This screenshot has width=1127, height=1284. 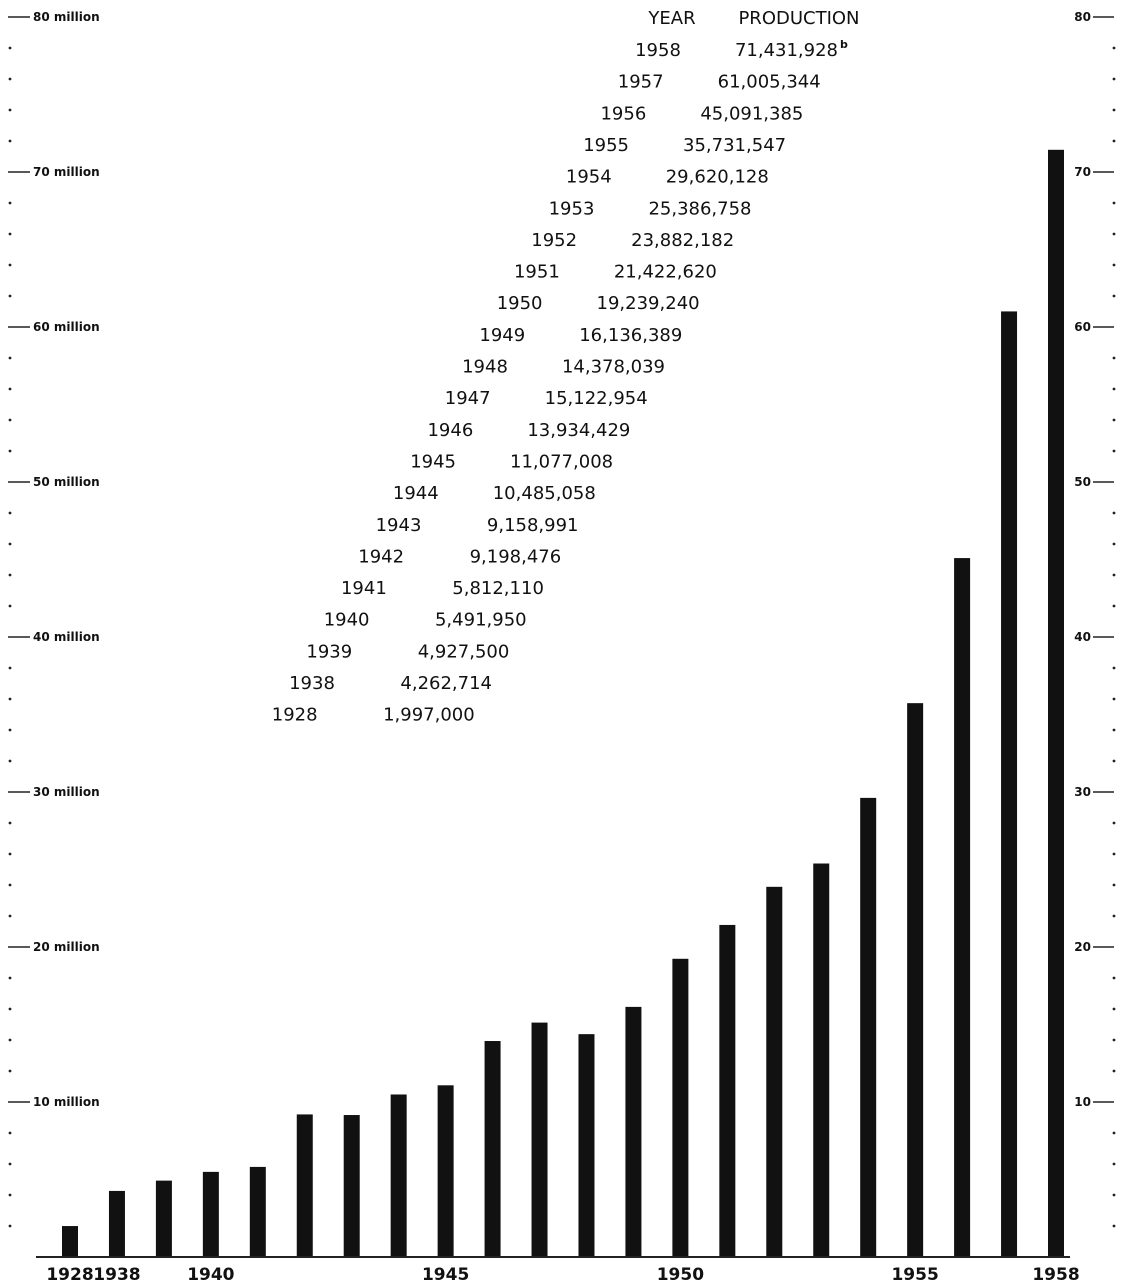 I want to click on bar-1943, so click(x=351, y=1186).